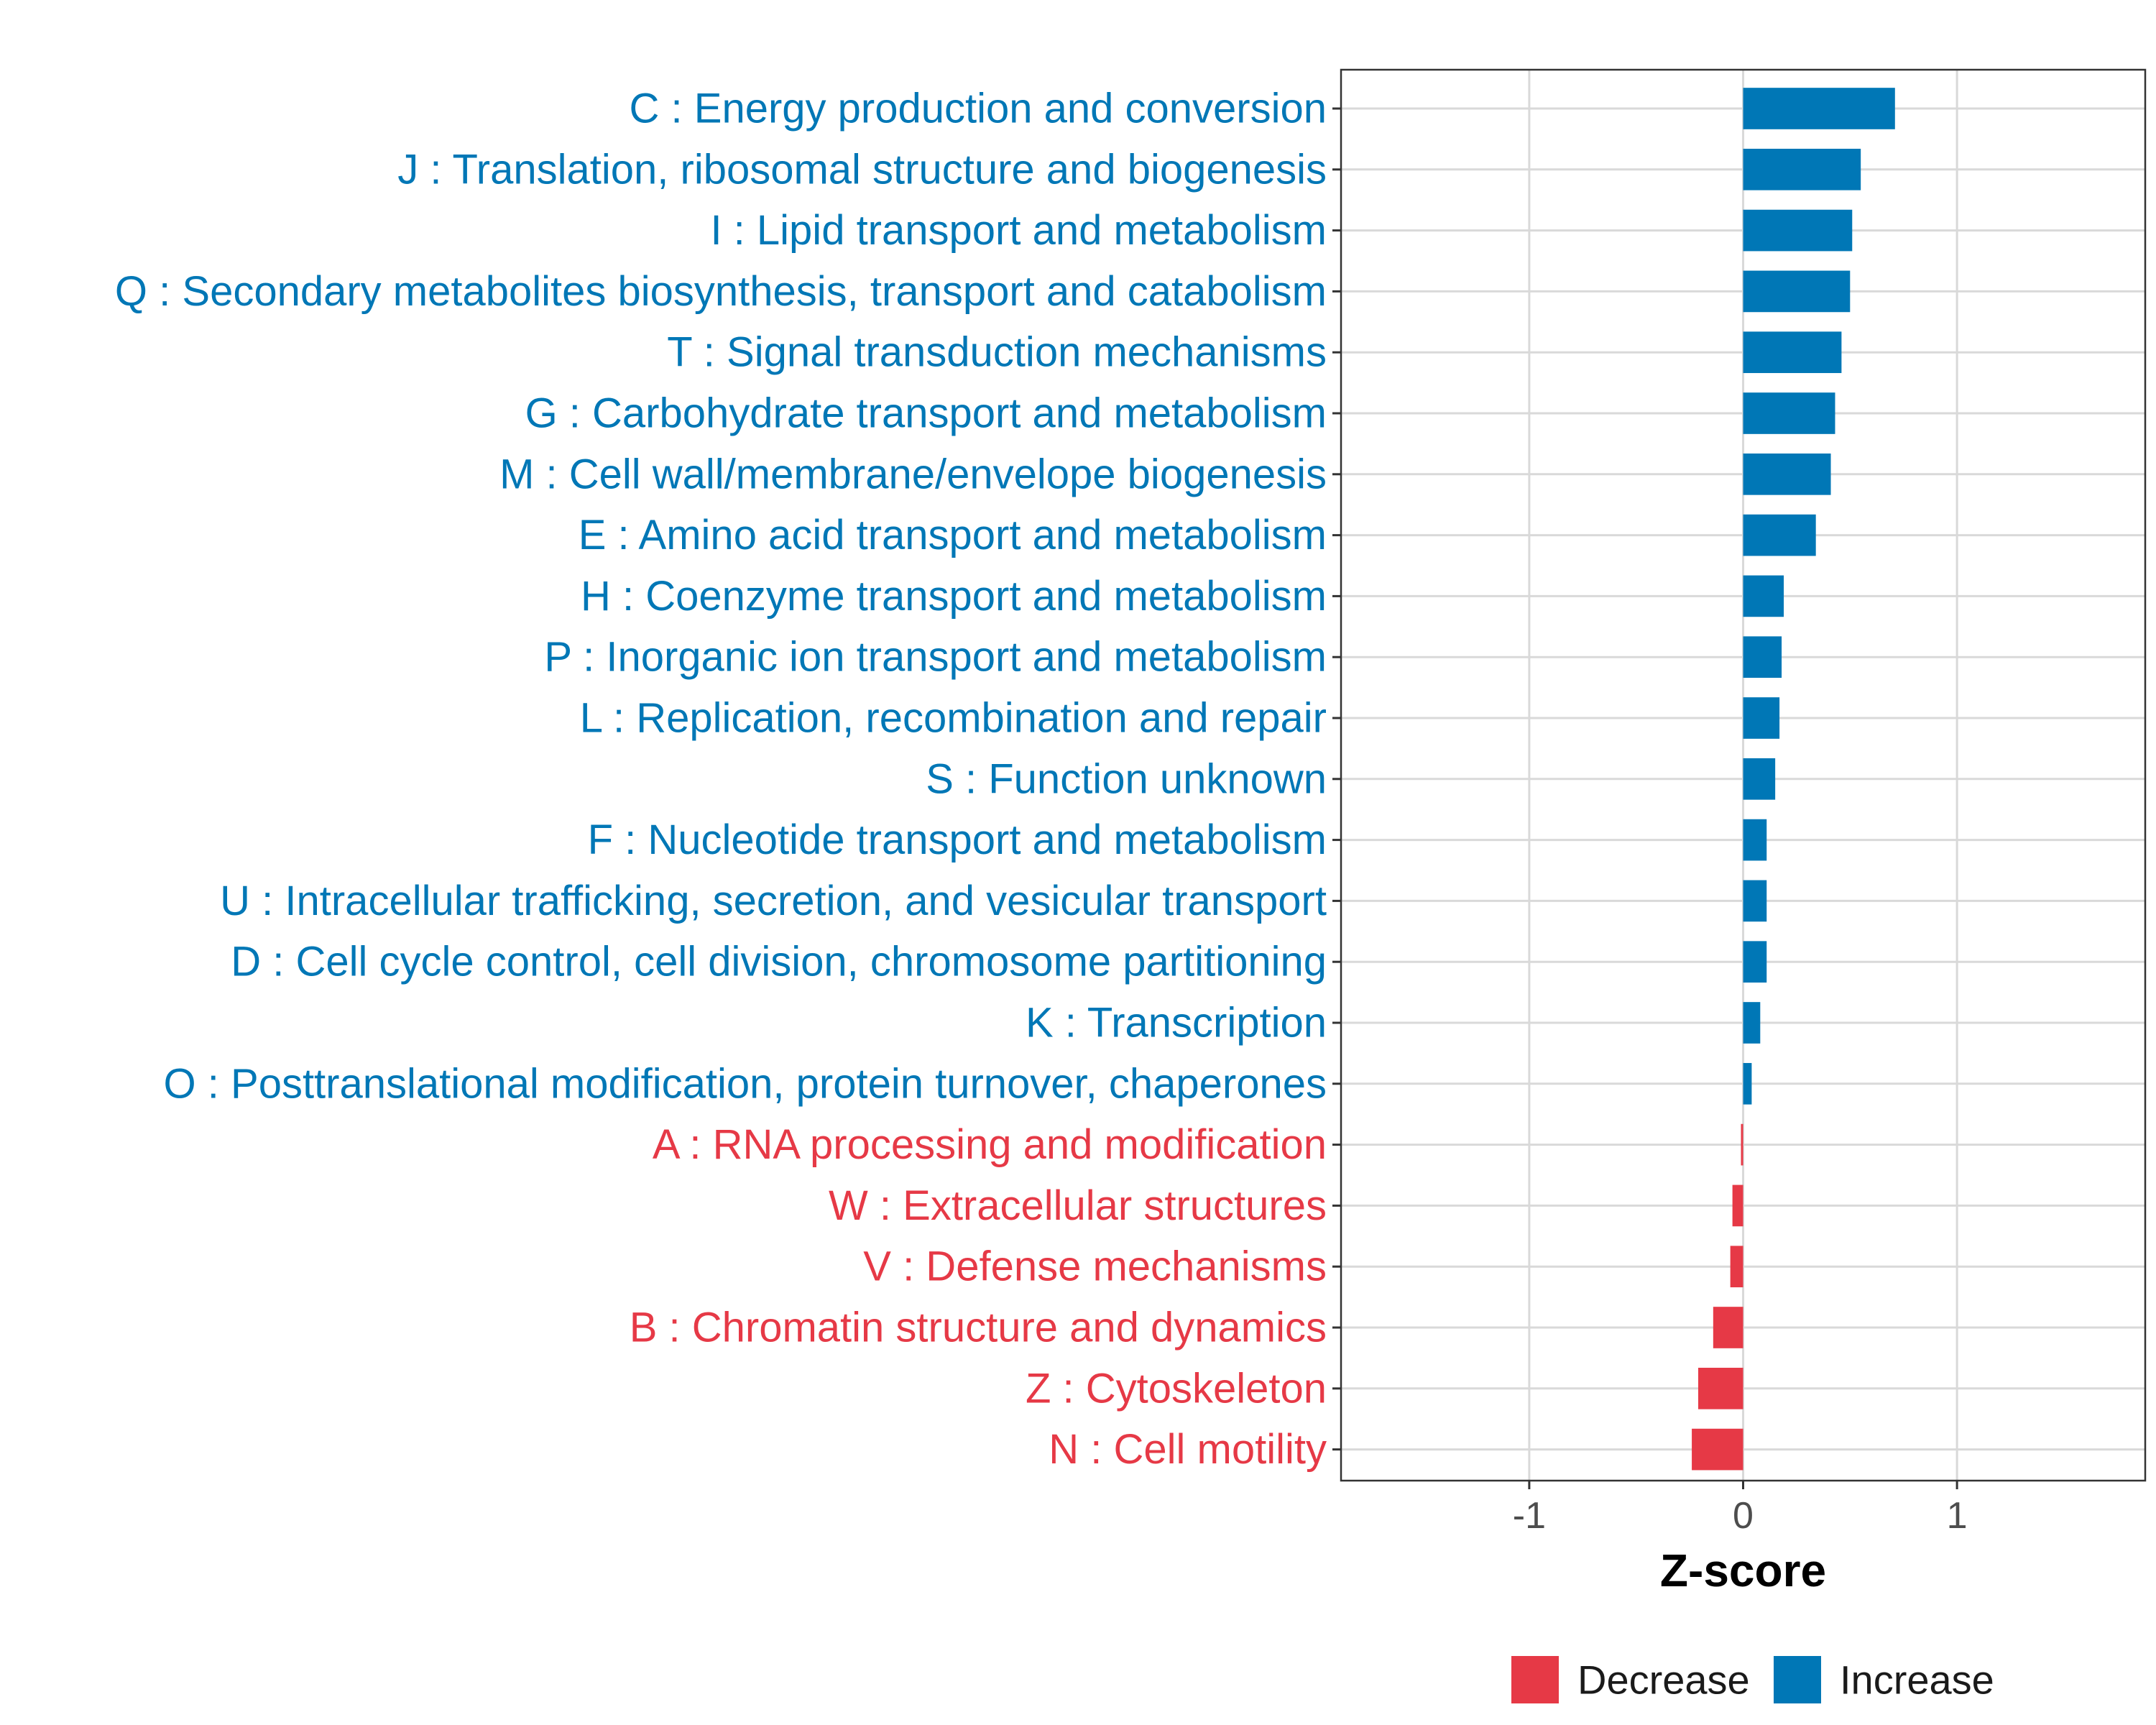 This screenshot has width=2156, height=1725. What do you see at coordinates (1720, 1388) in the screenshot?
I see `bar-z-cytoskeleton` at bounding box center [1720, 1388].